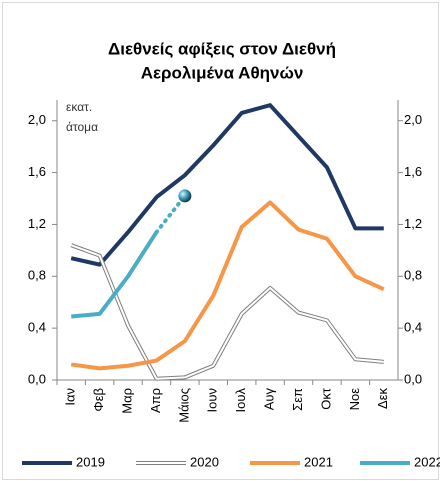  I want to click on legend-label: 2022, so click(427, 461).